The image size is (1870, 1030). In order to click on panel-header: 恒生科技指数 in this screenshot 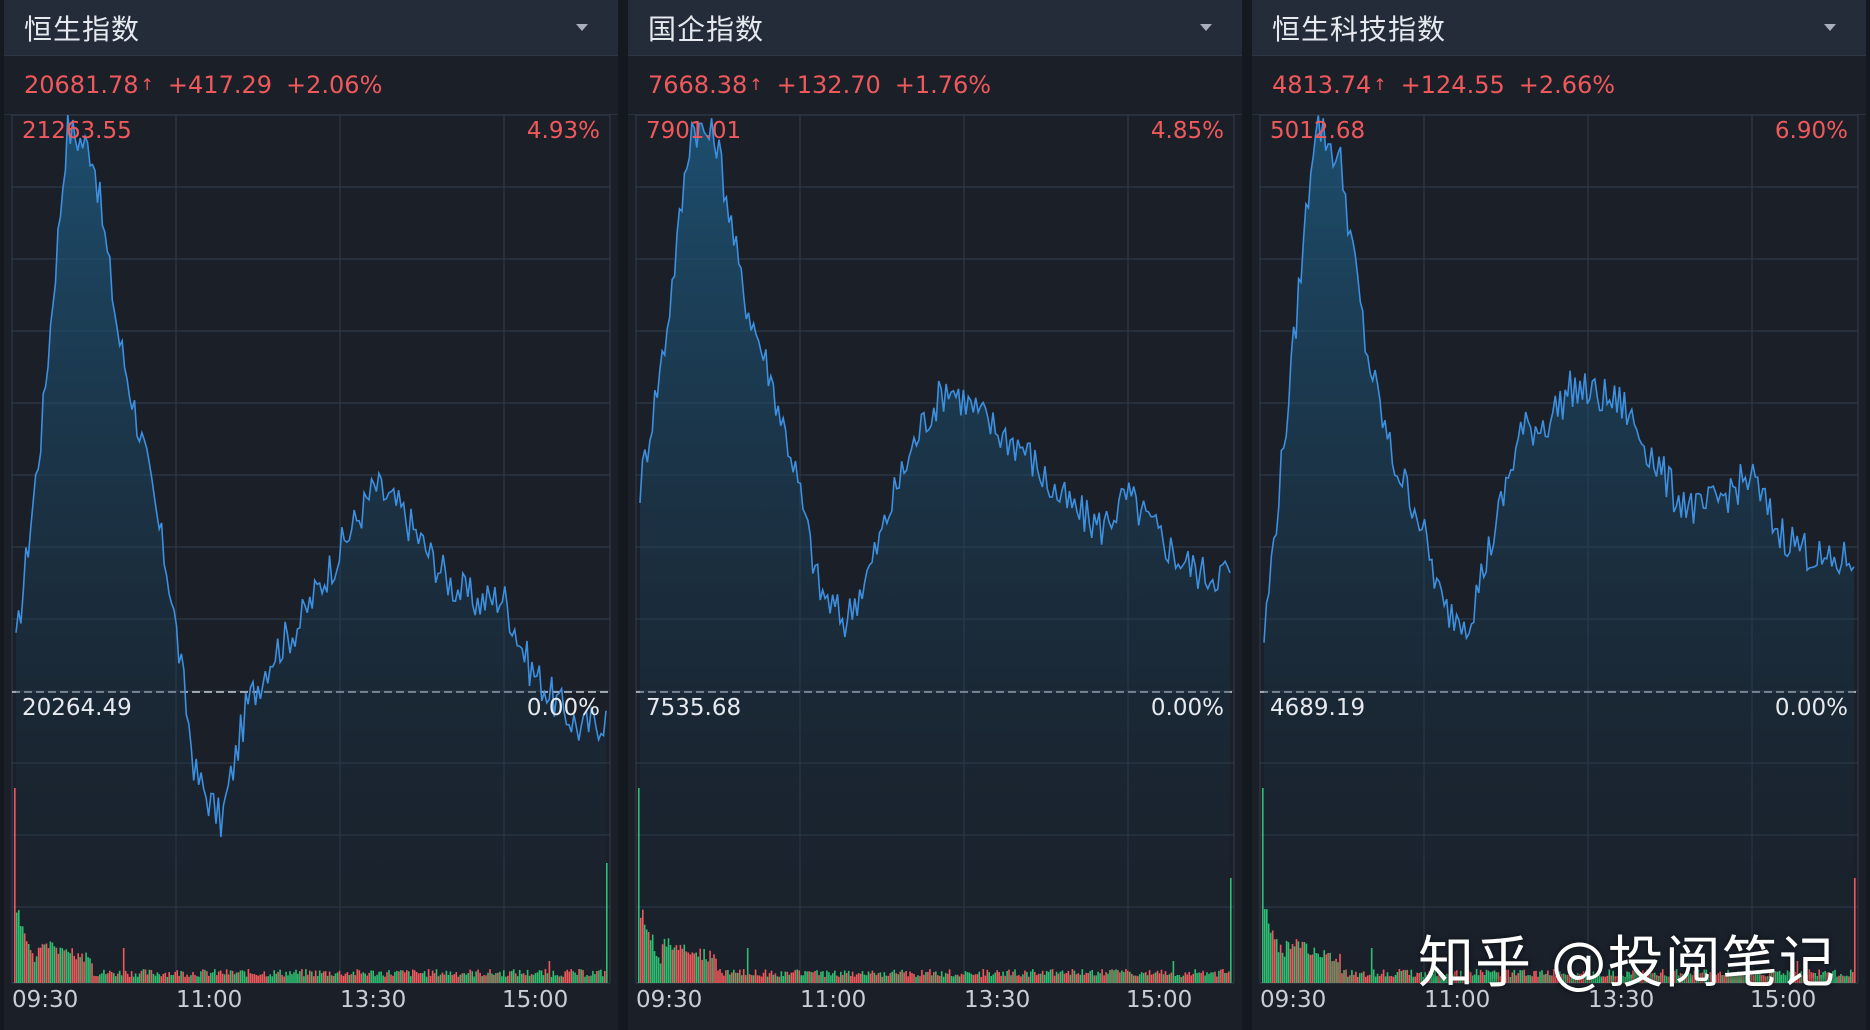, I will do `click(1559, 28)`.